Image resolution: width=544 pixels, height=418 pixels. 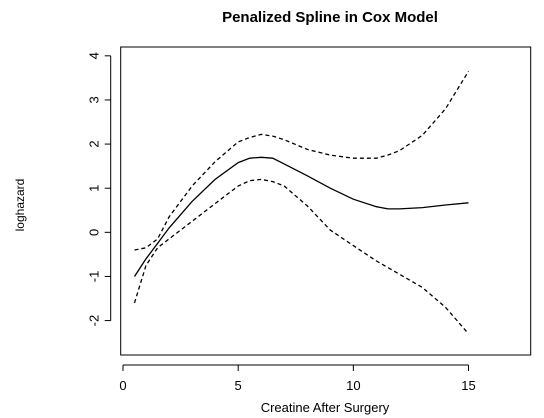 I want to click on y-tick-label: 3, so click(x=94, y=99).